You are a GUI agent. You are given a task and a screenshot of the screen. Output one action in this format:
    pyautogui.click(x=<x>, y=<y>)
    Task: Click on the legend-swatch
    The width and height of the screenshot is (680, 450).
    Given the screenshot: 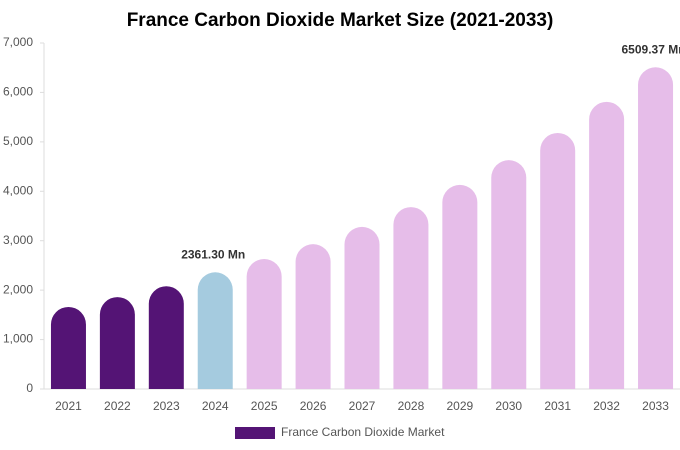 What is the action you would take?
    pyautogui.click(x=255, y=433)
    